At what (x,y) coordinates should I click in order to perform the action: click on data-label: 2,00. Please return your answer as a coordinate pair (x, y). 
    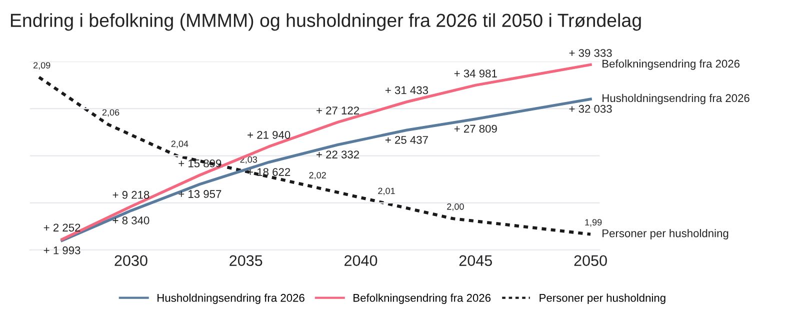
    Looking at the image, I should click on (455, 207).